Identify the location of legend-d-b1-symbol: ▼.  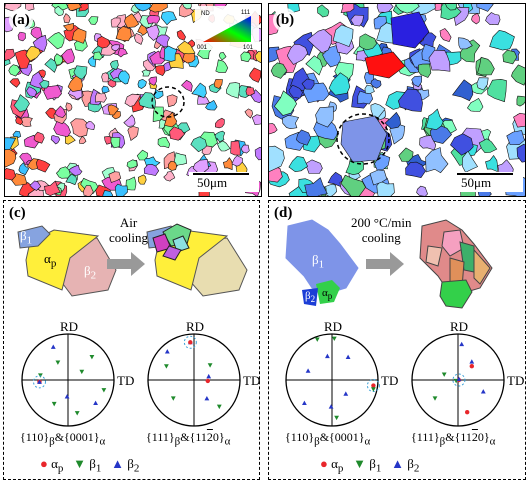
(360, 463).